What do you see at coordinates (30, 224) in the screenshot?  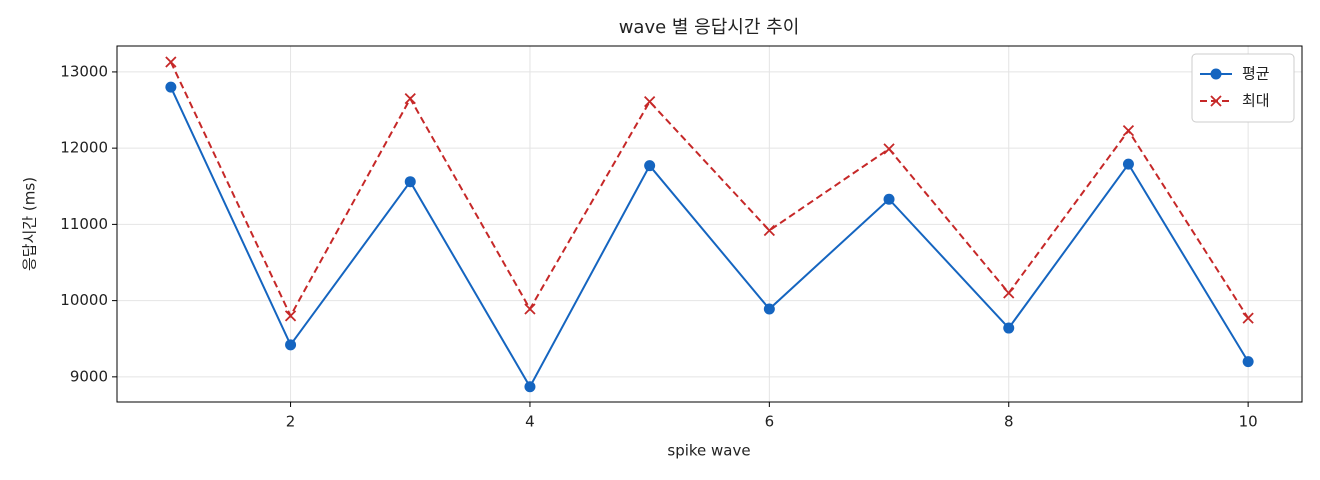 I see `y-axis-label: 응답시간 (ms)` at bounding box center [30, 224].